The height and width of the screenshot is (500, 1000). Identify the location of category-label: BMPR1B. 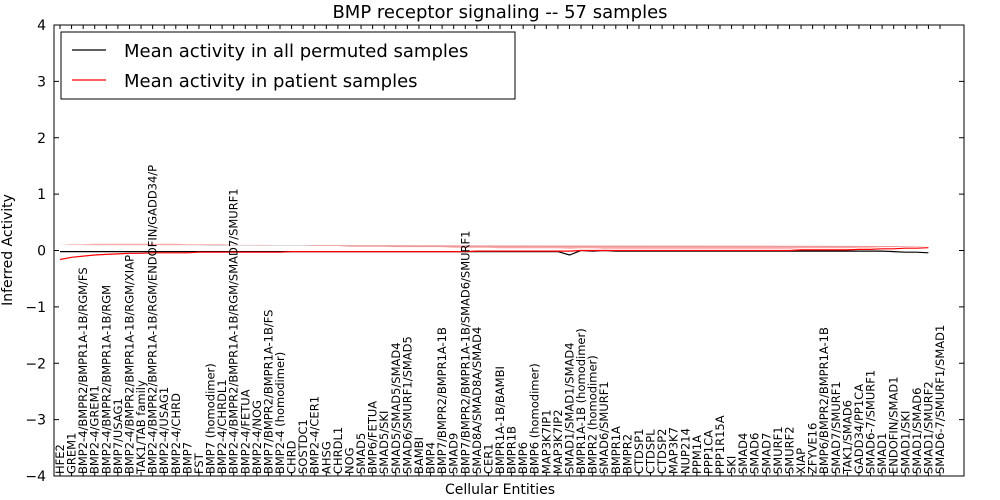
(512, 450).